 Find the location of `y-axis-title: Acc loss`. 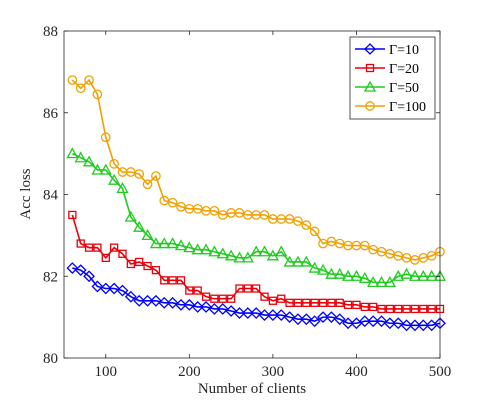

y-axis-title: Acc loss is located at coordinates (26, 193).